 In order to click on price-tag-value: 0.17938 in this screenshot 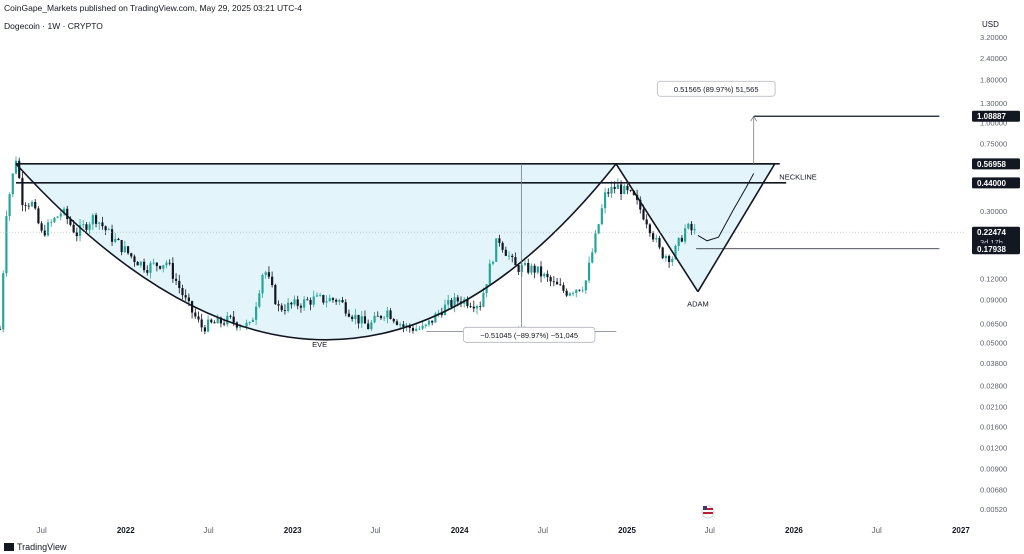, I will do `click(991, 249)`.